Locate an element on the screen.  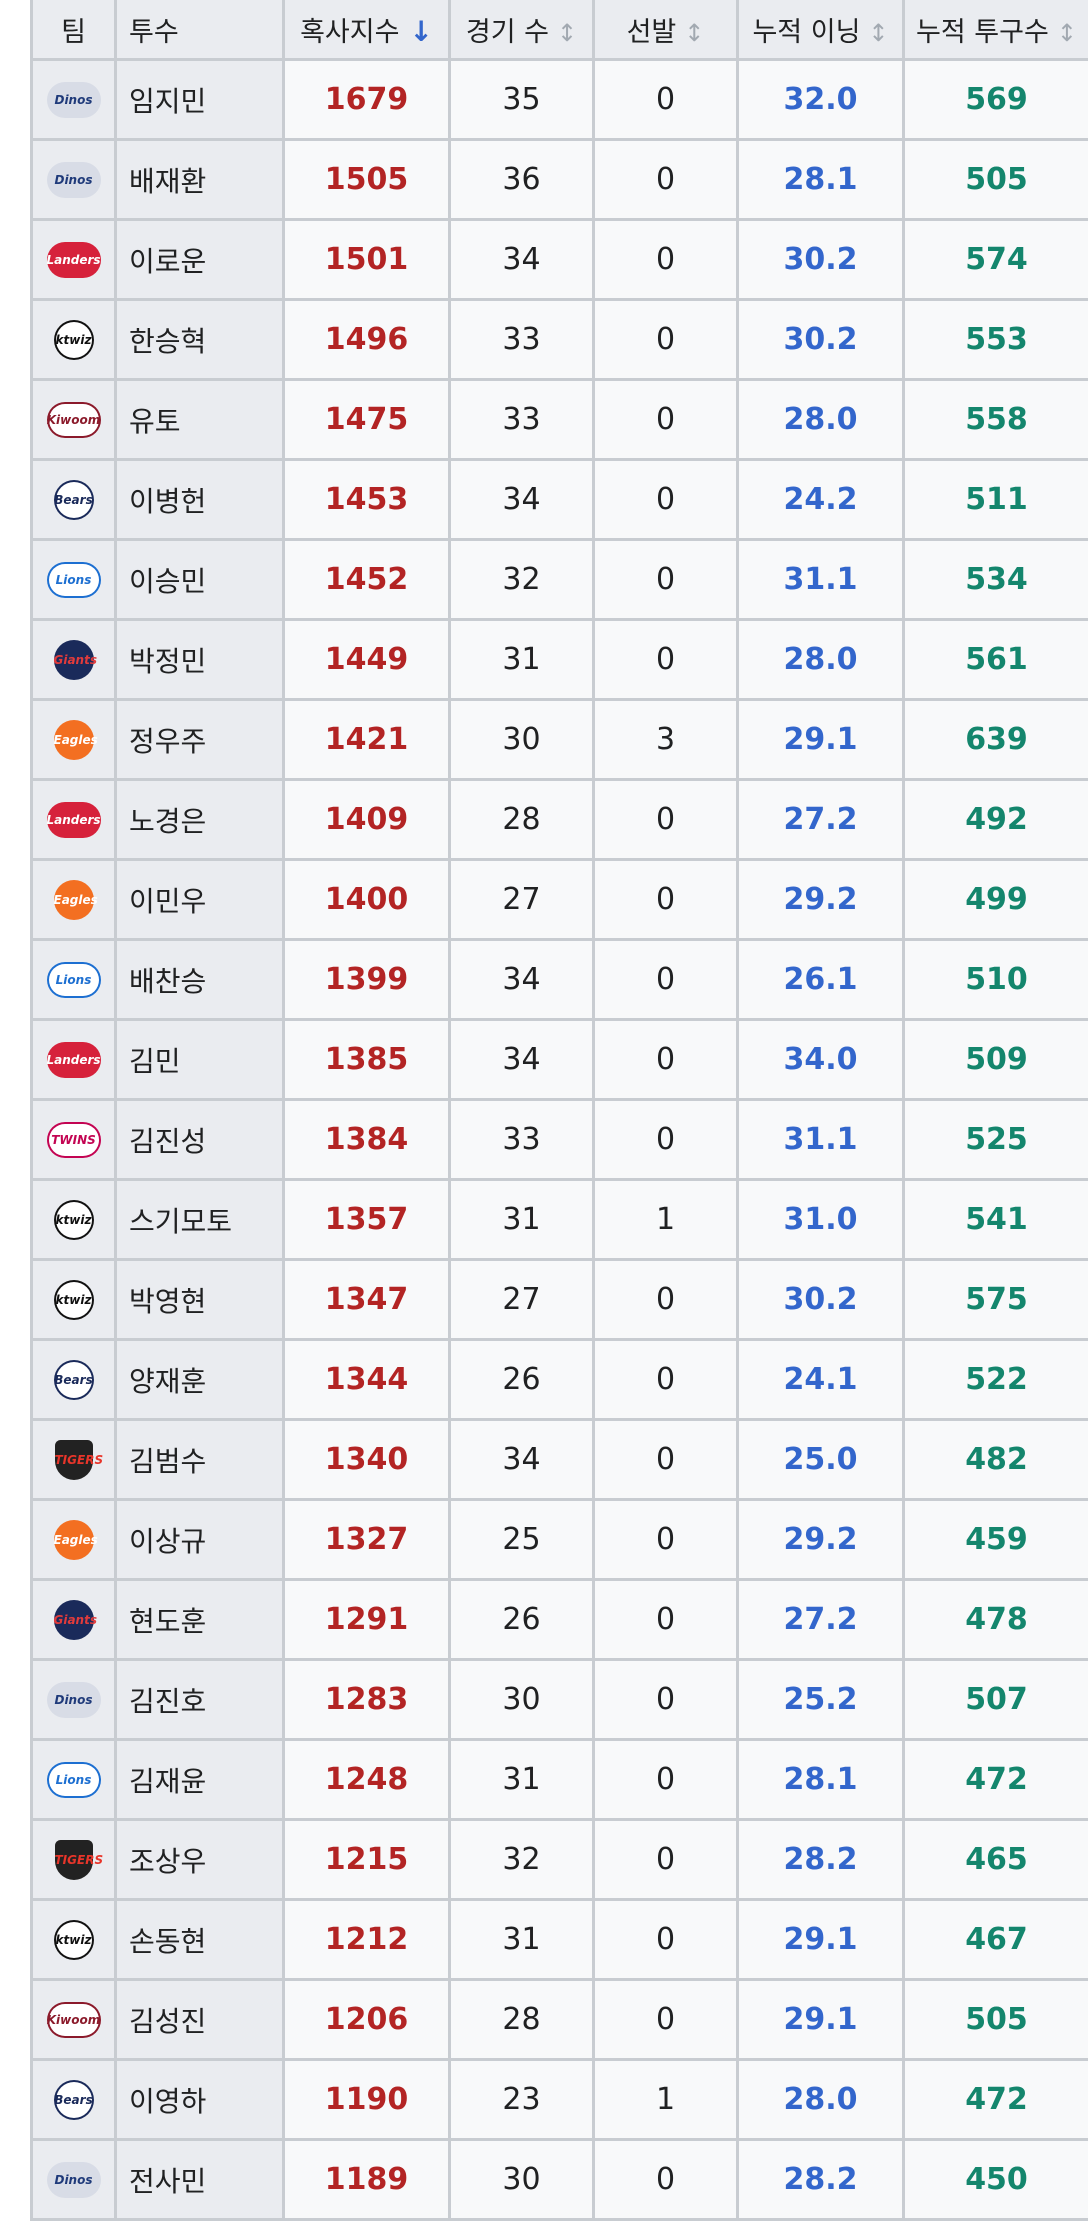
pitches-value: 574 is located at coordinates (996, 260).